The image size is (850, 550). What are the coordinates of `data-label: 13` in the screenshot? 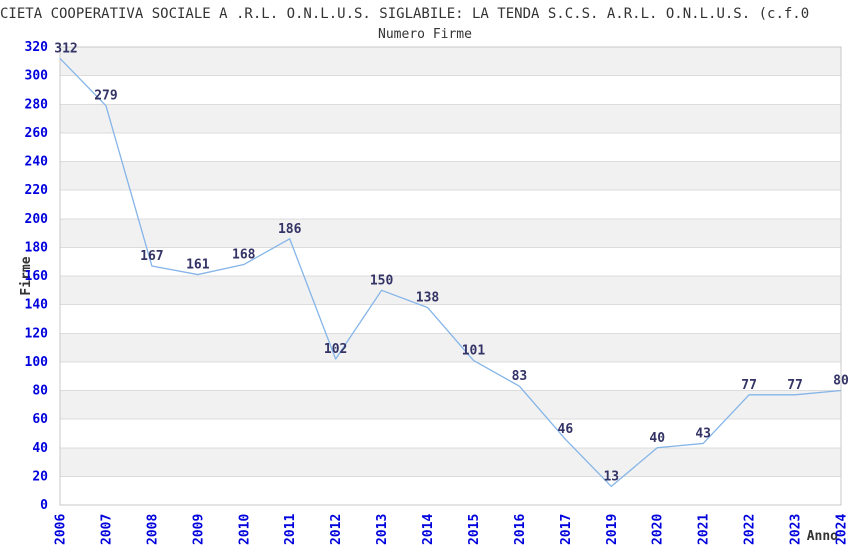 It's located at (611, 476).